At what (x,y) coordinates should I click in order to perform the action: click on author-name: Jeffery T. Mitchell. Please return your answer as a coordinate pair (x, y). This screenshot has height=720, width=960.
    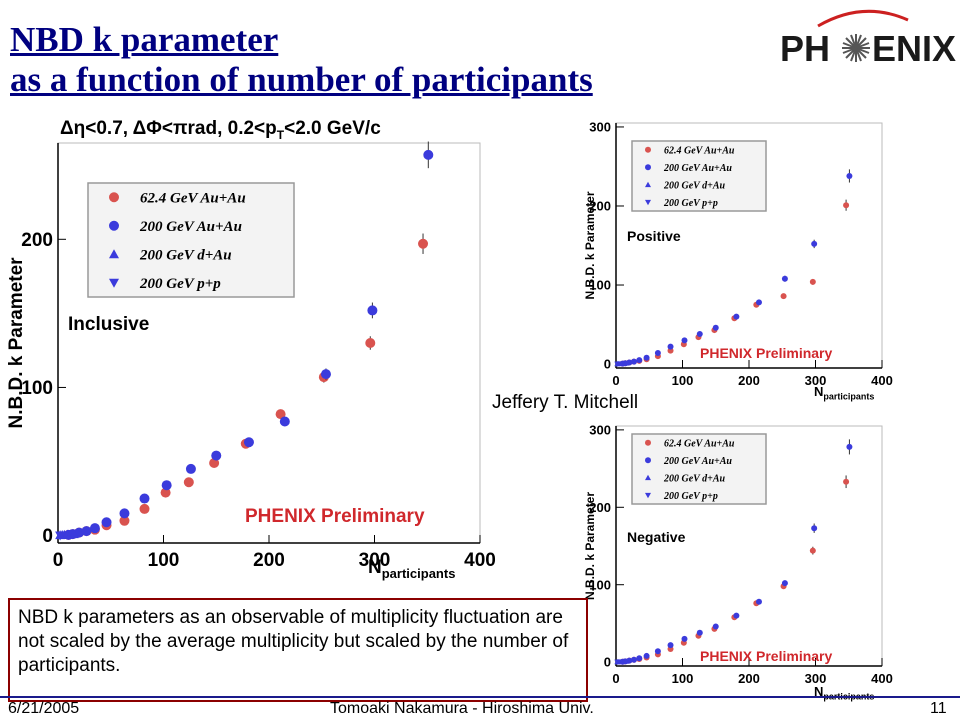
    Looking at the image, I should click on (565, 402).